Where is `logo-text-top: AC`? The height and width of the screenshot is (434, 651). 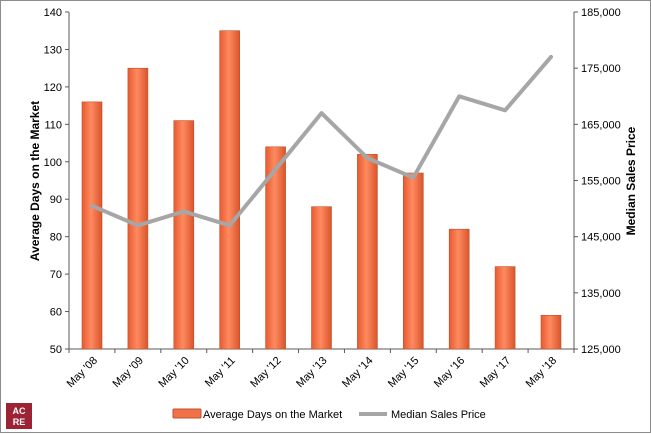
logo-text-top: AC is located at coordinates (19, 411).